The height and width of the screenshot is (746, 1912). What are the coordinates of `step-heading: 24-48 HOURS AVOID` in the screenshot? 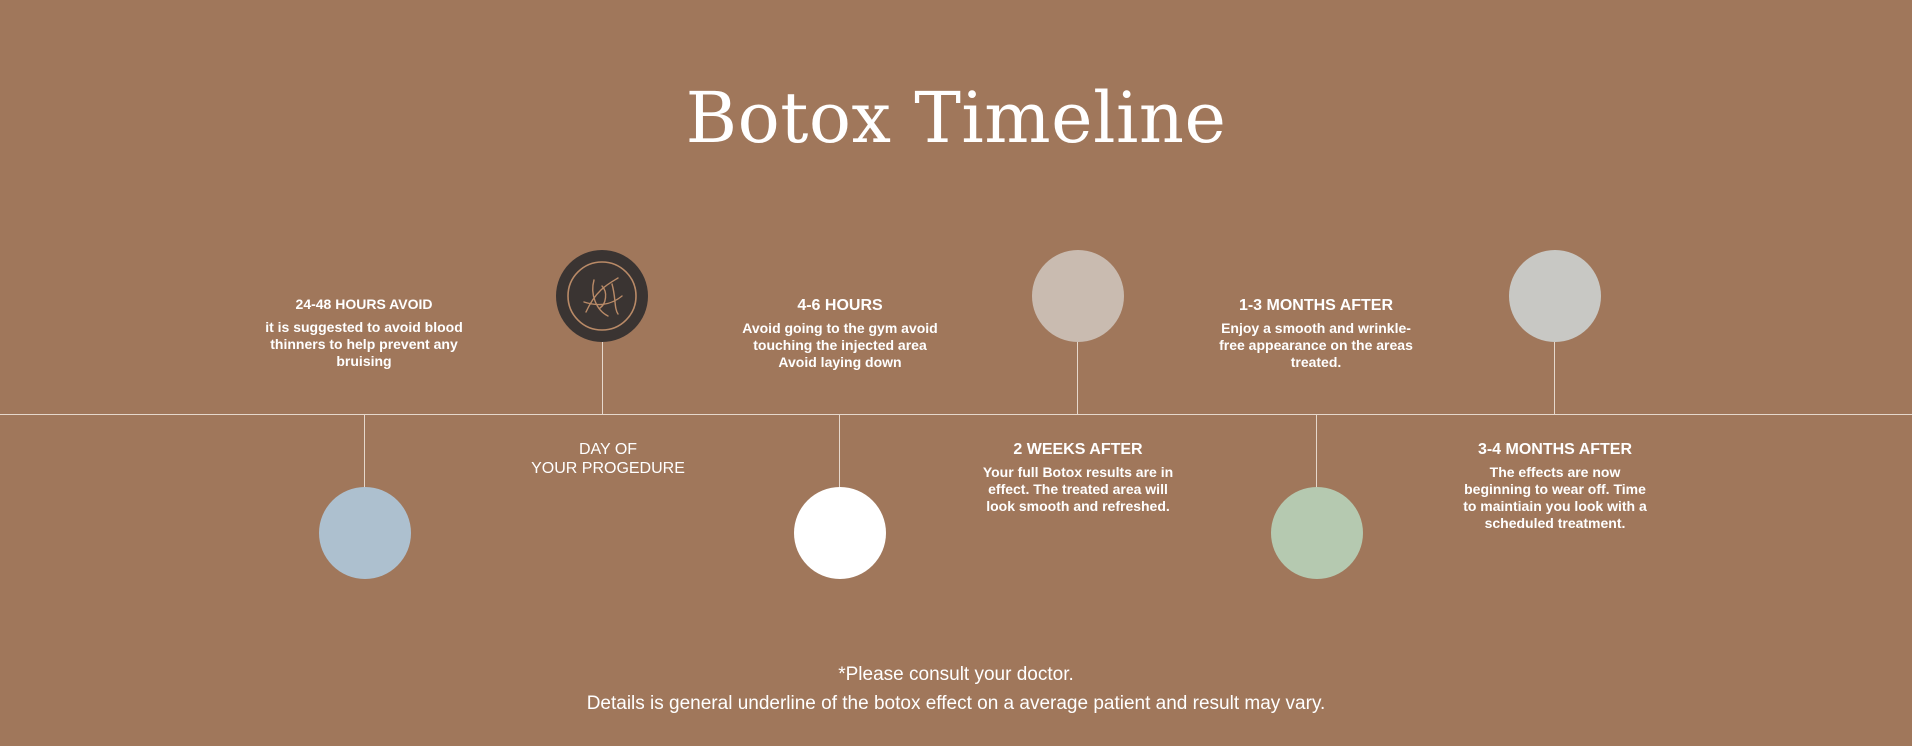 It's located at (364, 304).